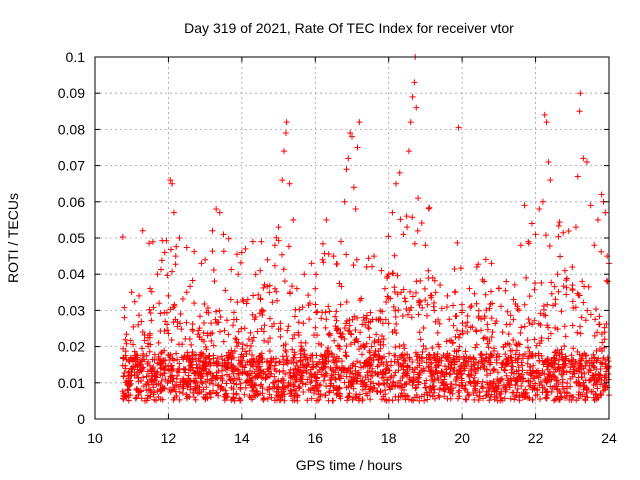 The image size is (640, 480). What do you see at coordinates (95, 438) in the screenshot?
I see `x-tick-label: 10` at bounding box center [95, 438].